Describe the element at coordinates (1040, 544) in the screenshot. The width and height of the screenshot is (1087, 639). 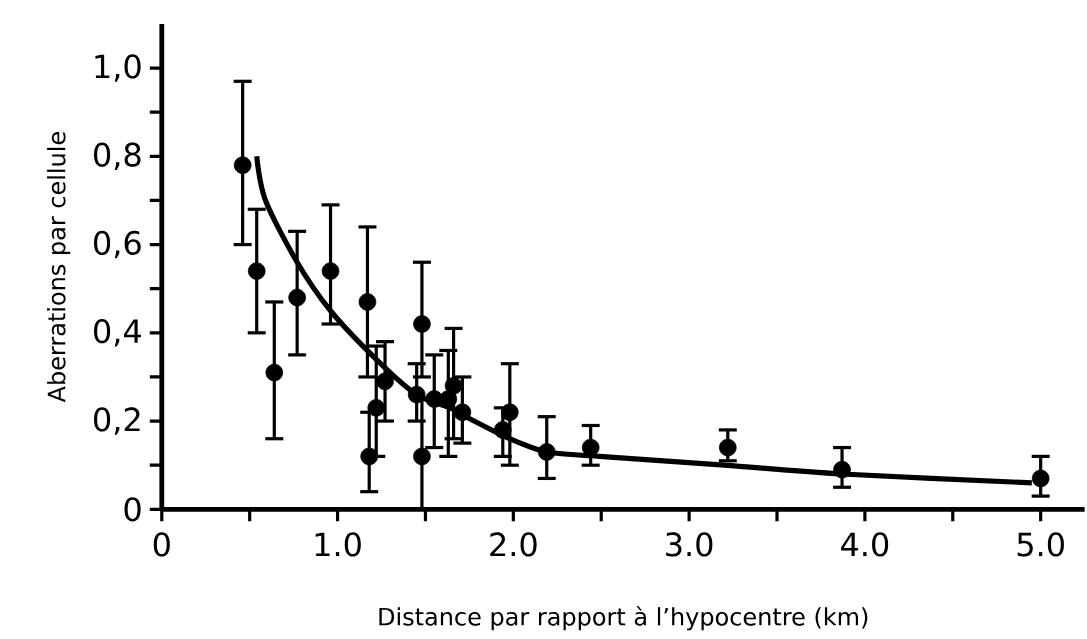
I see `x-tick-label: 5.0` at that location.